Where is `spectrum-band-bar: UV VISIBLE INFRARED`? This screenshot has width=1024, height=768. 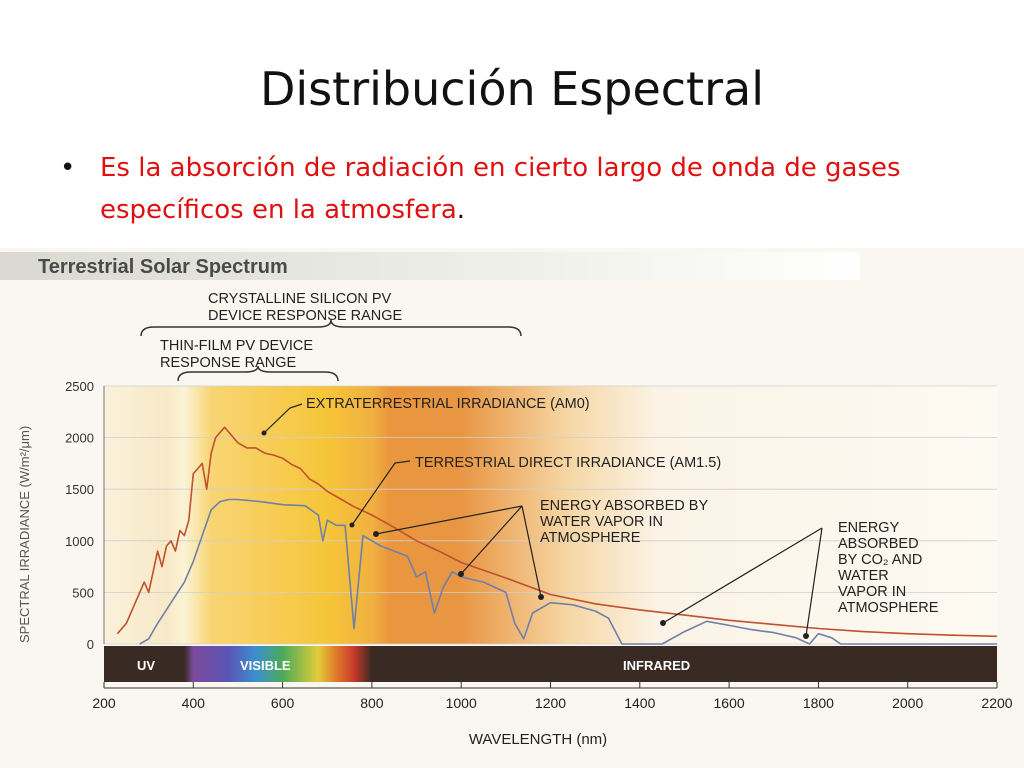 spectrum-band-bar: UV VISIBLE INFRARED is located at coordinates (550, 664).